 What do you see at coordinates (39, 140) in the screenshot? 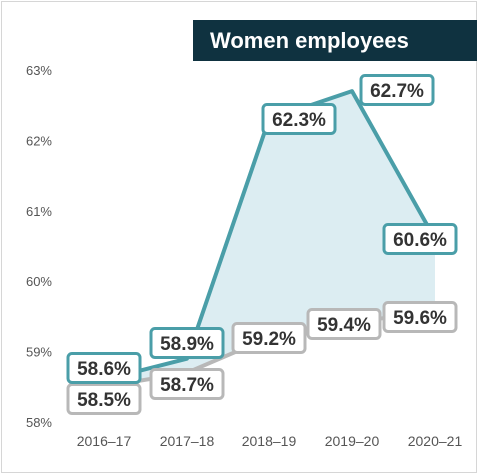
I see `y-tick-label: 62%` at bounding box center [39, 140].